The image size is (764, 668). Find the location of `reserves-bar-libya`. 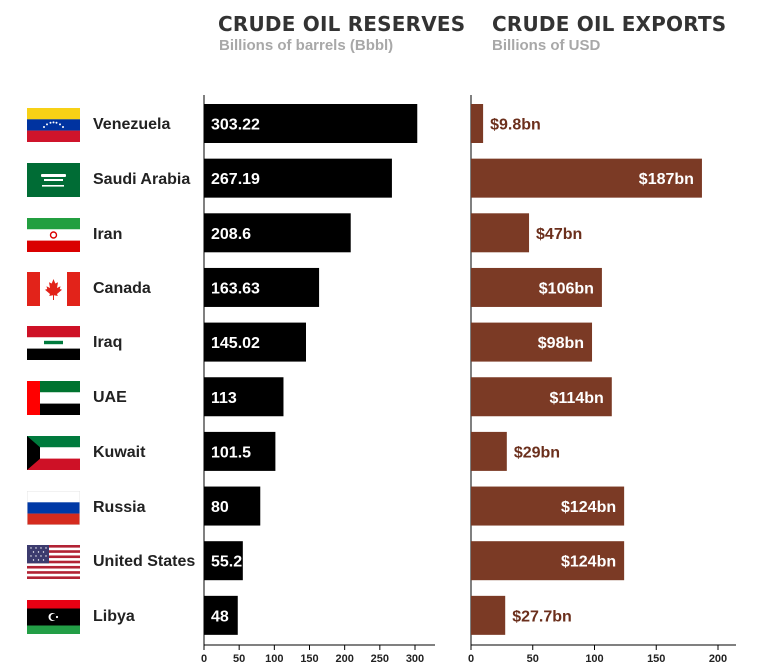

reserves-bar-libya is located at coordinates (221, 615).